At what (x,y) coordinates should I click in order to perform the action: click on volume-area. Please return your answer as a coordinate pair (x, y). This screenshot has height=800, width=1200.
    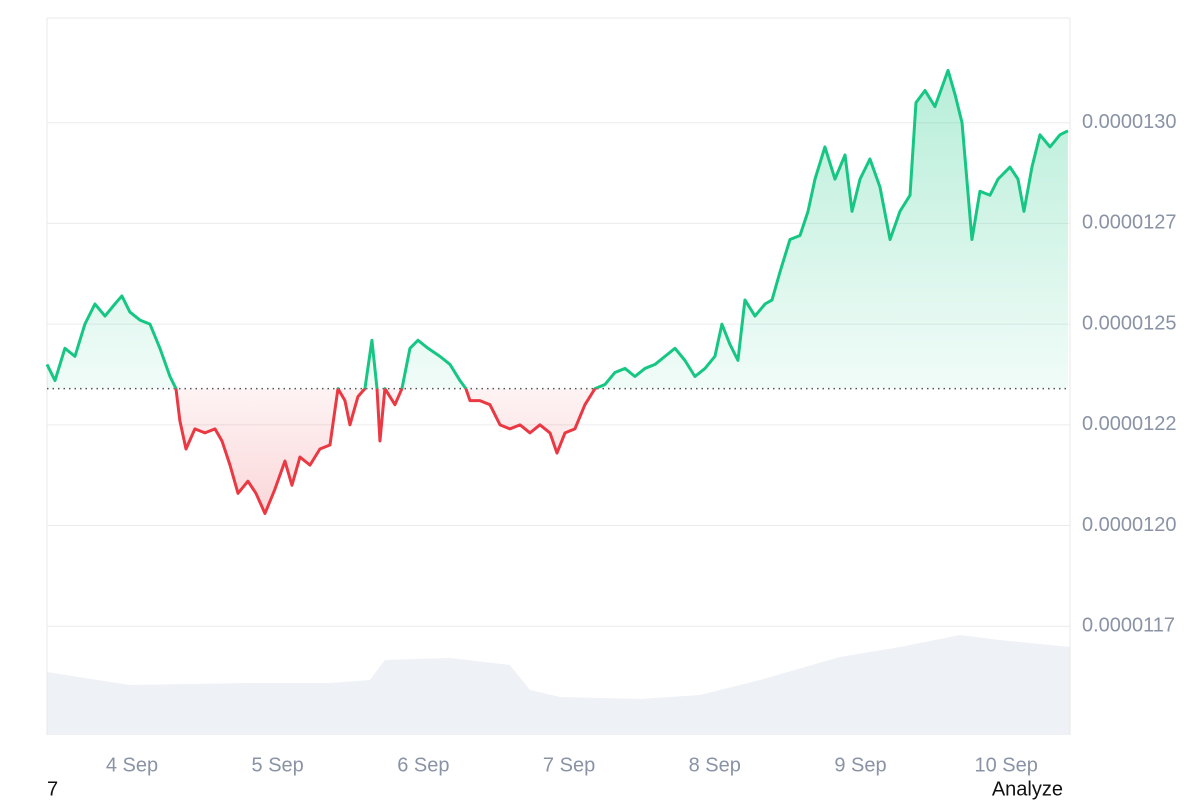
    Looking at the image, I should click on (558, 685).